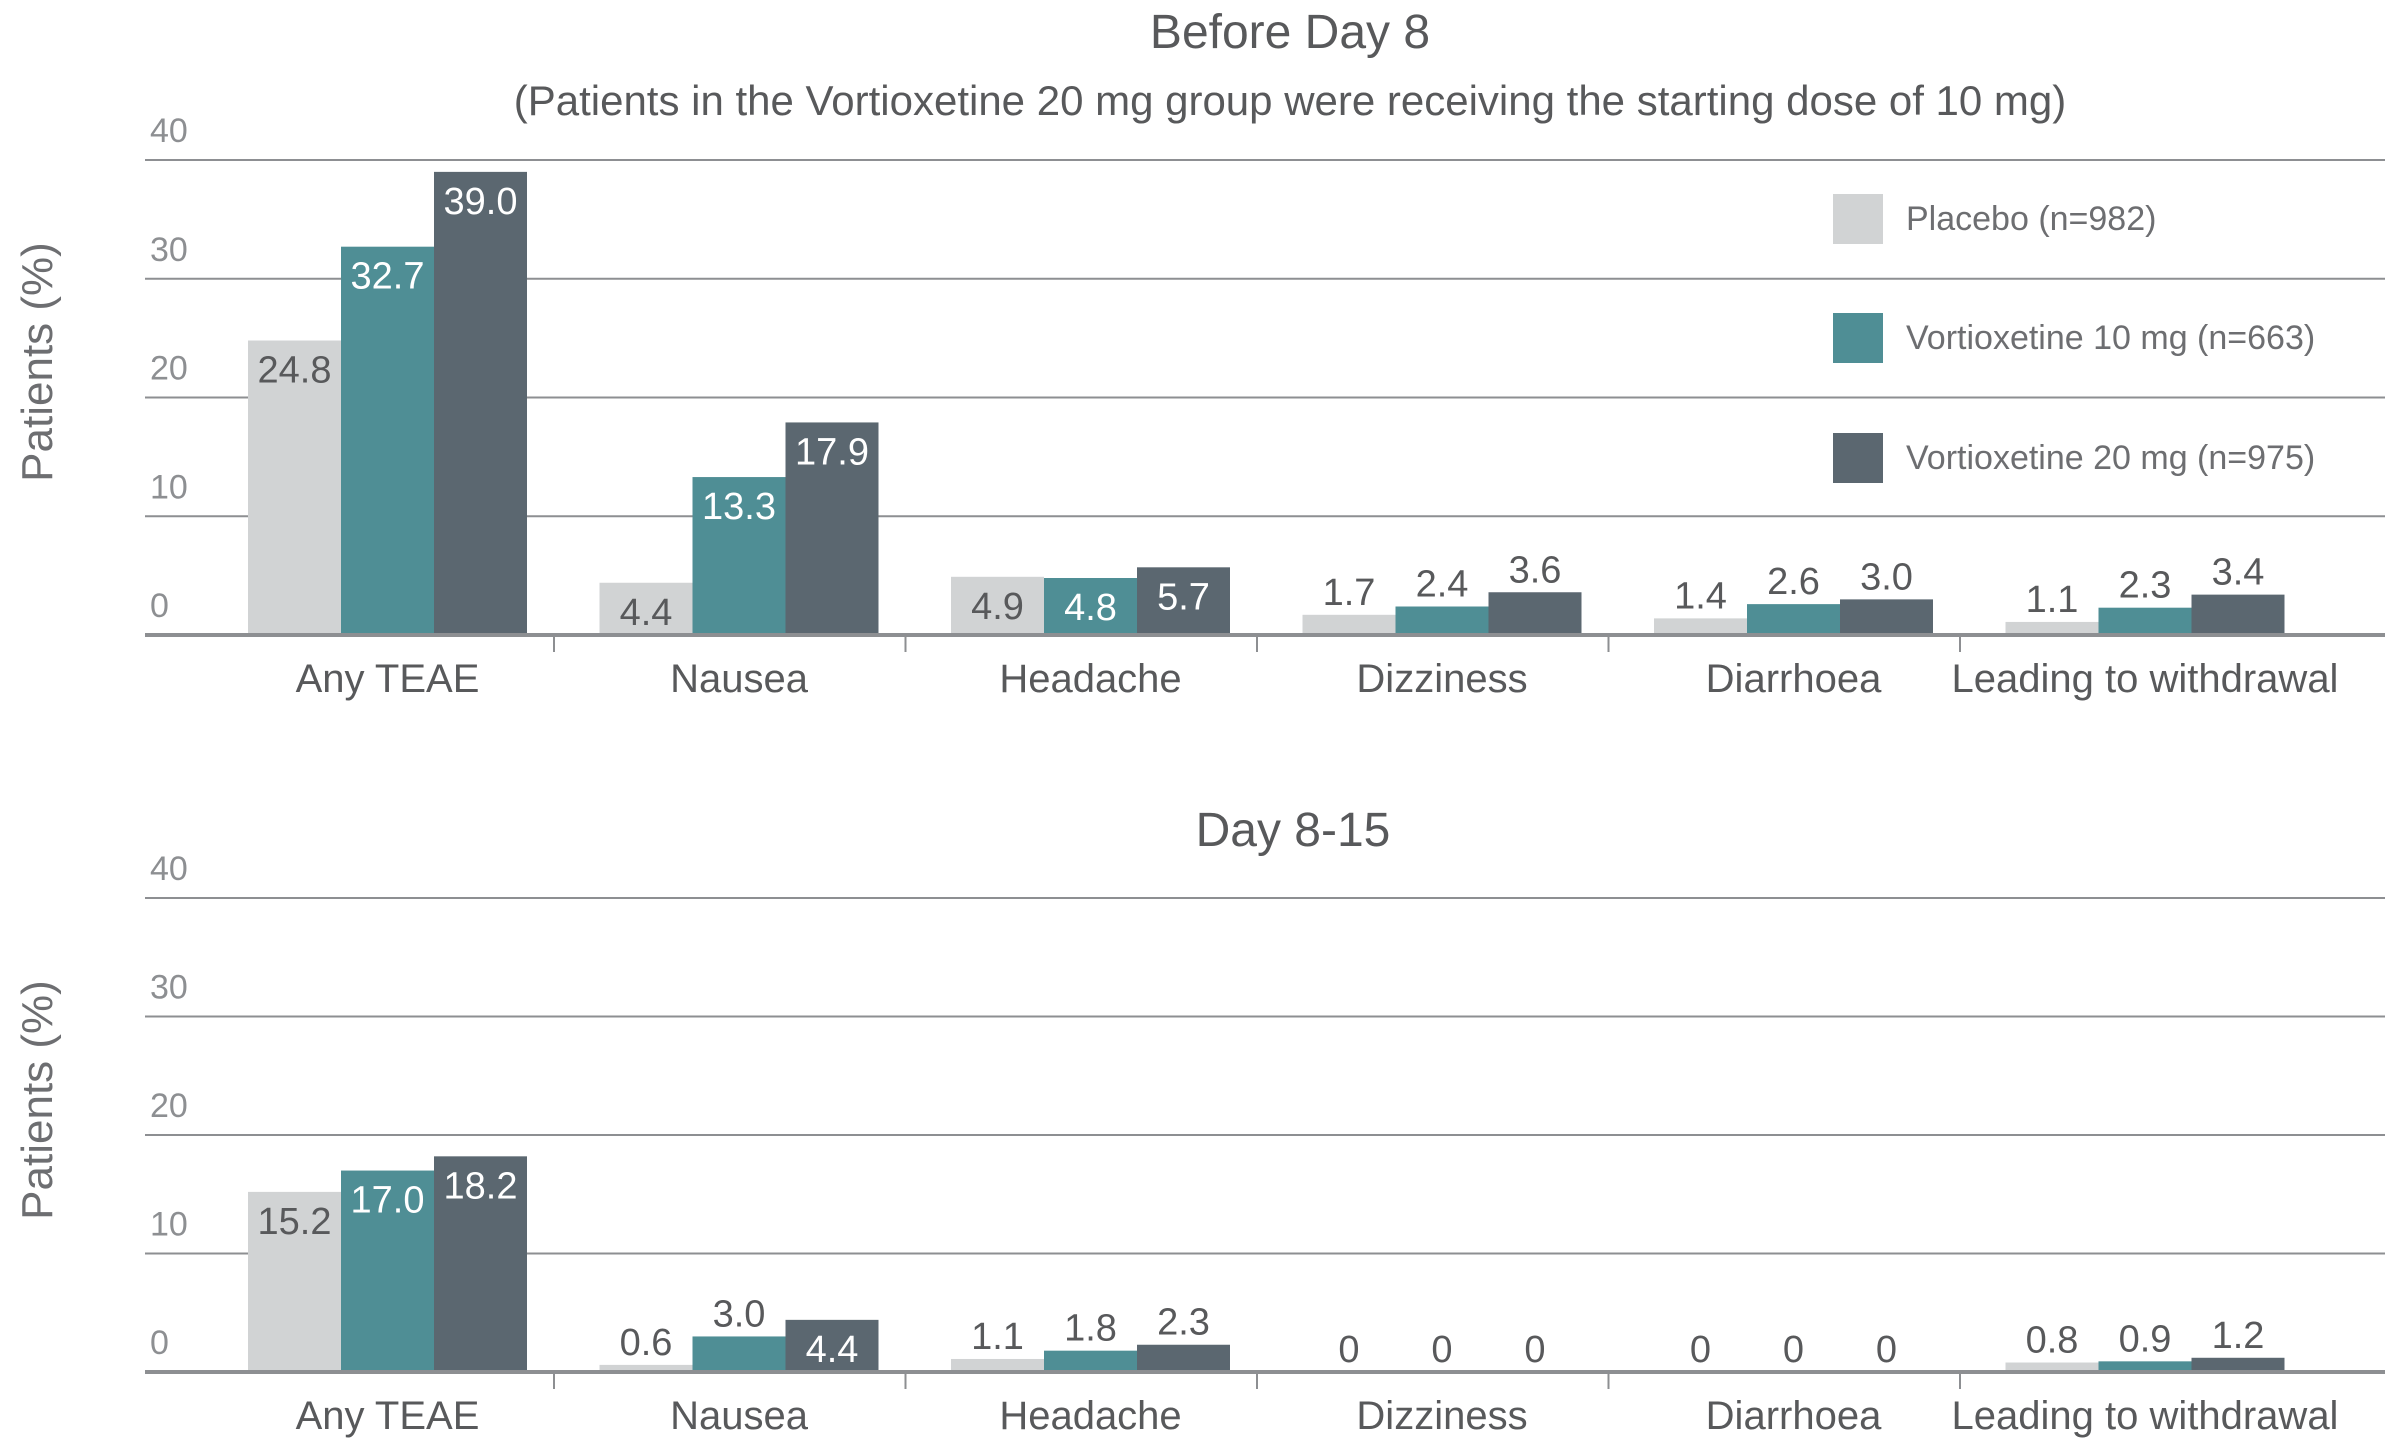  I want to click on data-label-any-teae-placebo-n-982: 24.8, so click(295, 371).